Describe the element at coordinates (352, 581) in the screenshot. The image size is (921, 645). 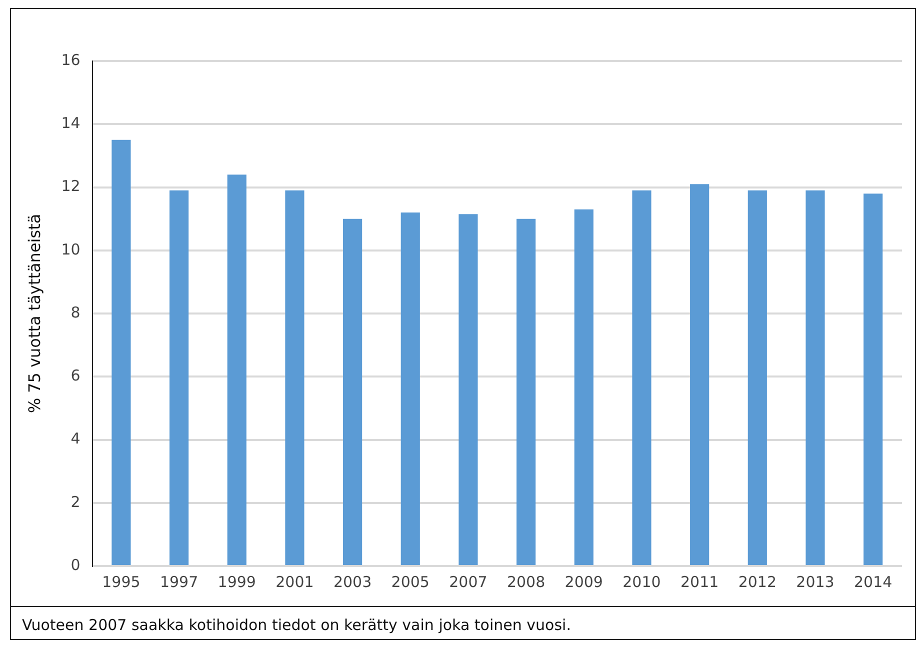
I see `x-tick-label: 2003` at that location.